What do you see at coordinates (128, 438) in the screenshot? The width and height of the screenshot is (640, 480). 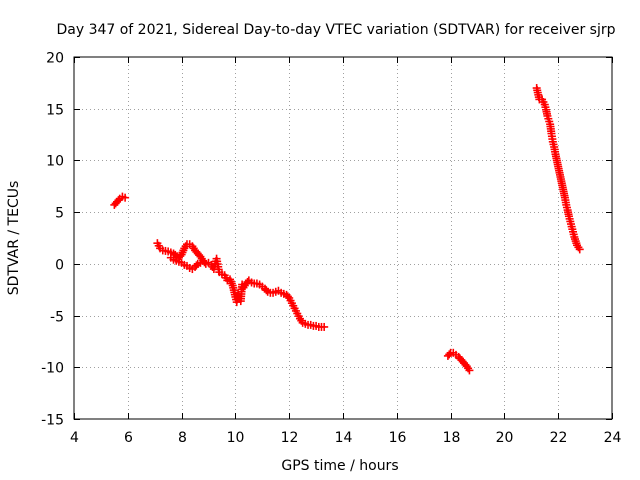 I see `x-tick-label: 6` at bounding box center [128, 438].